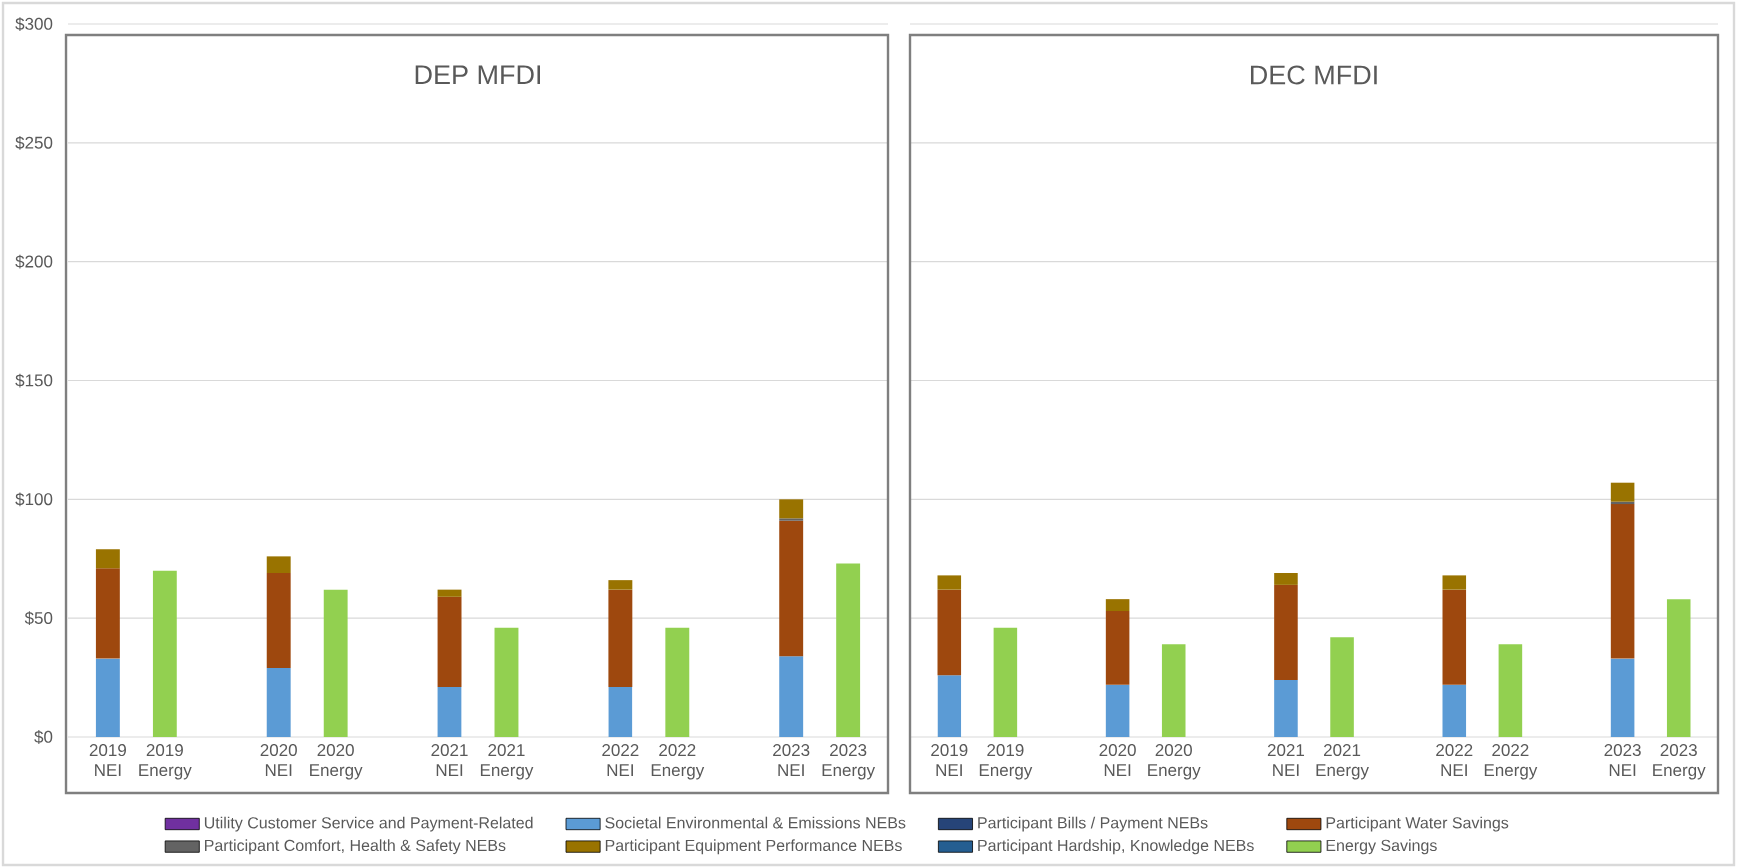  What do you see at coordinates (38, 618) in the screenshot?
I see `y-tick-label: $50` at bounding box center [38, 618].